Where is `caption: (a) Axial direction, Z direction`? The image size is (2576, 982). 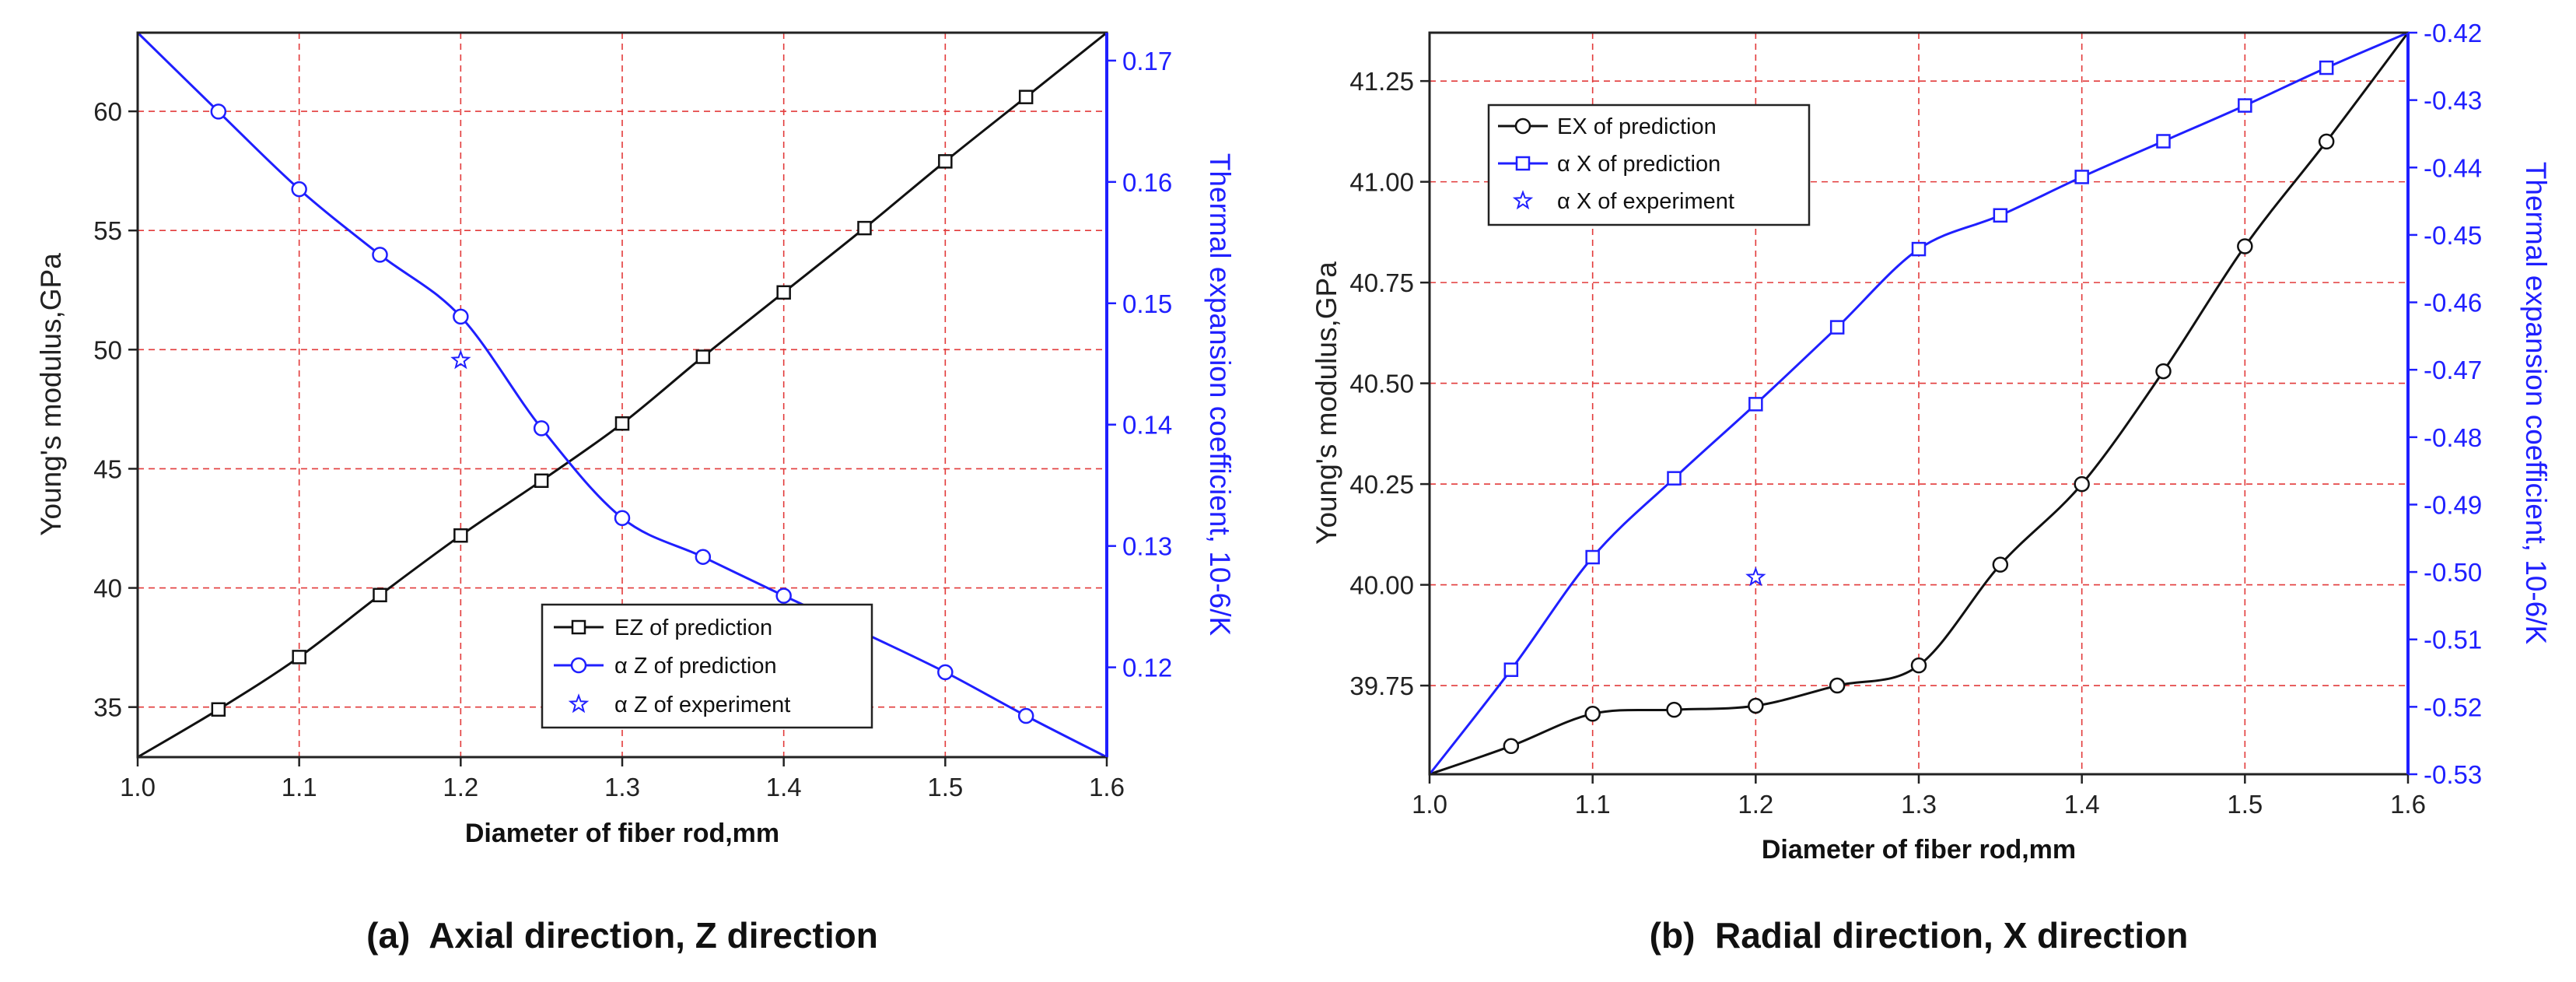
caption: (a) Axial direction, Z direction is located at coordinates (622, 935).